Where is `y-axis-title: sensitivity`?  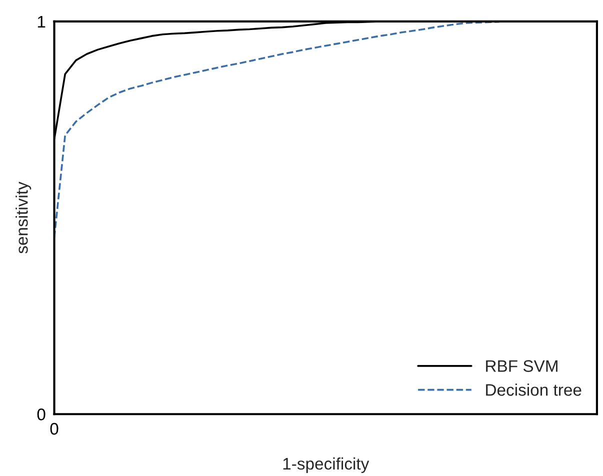
y-axis-title: sensitivity is located at coordinates (24, 218).